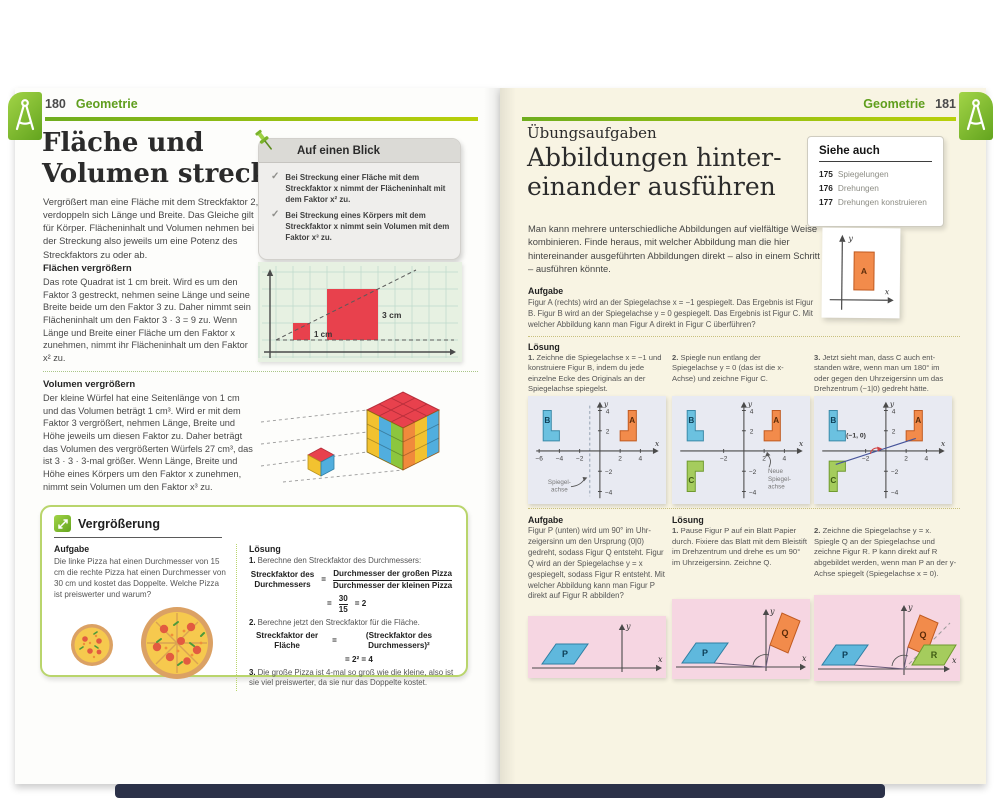  Describe the element at coordinates (934, 655) in the screenshot. I see `figure-r-label: R` at that location.